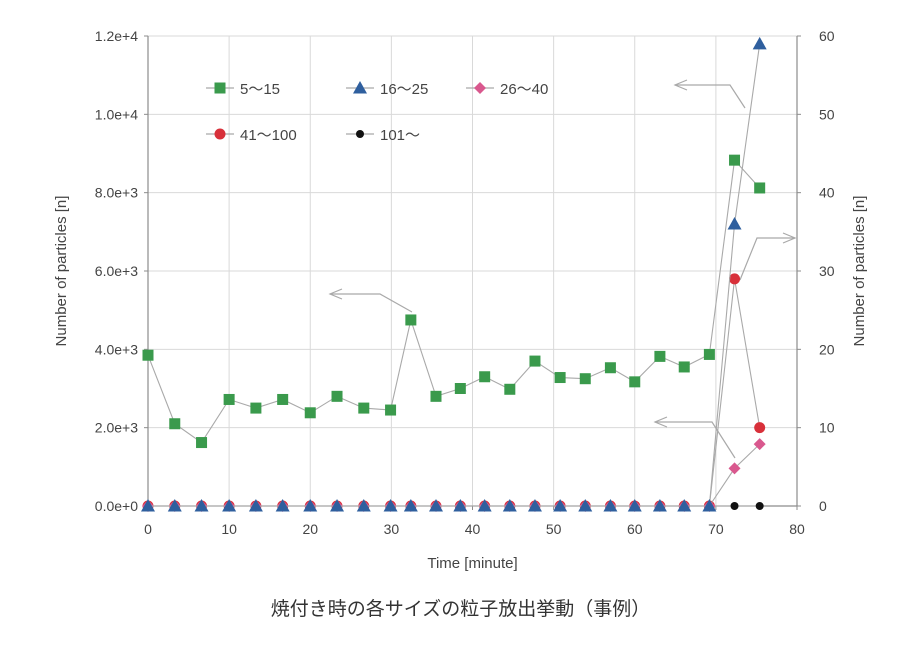 This screenshot has width=921, height=646. Describe the element at coordinates (827, 349) in the screenshot. I see `y-tick-label-right: 20` at that location.